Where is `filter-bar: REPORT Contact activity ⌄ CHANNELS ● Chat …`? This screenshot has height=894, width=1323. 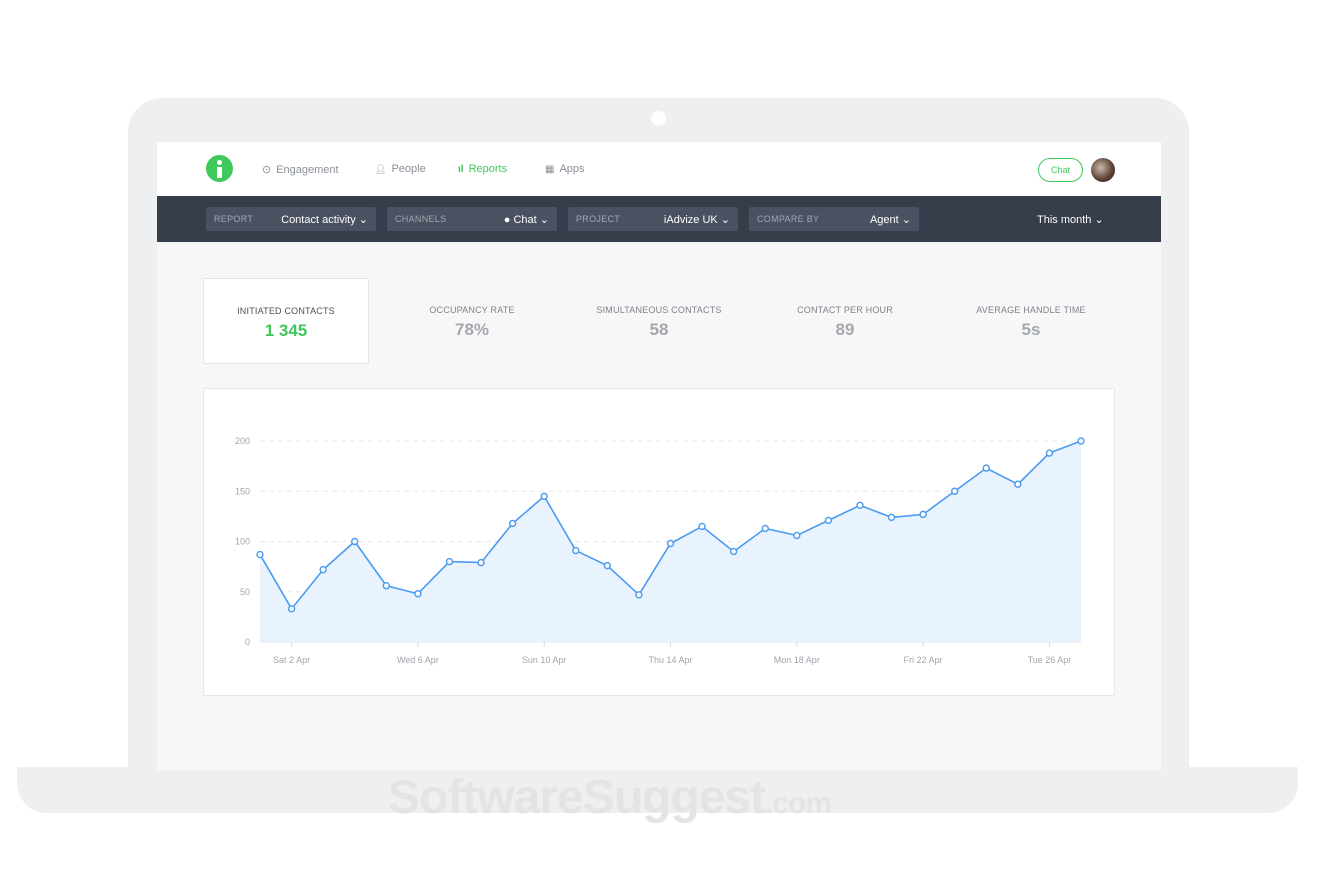
filter-bar: REPORT Contact activity ⌄ CHANNELS ● Chat … is located at coordinates (659, 219).